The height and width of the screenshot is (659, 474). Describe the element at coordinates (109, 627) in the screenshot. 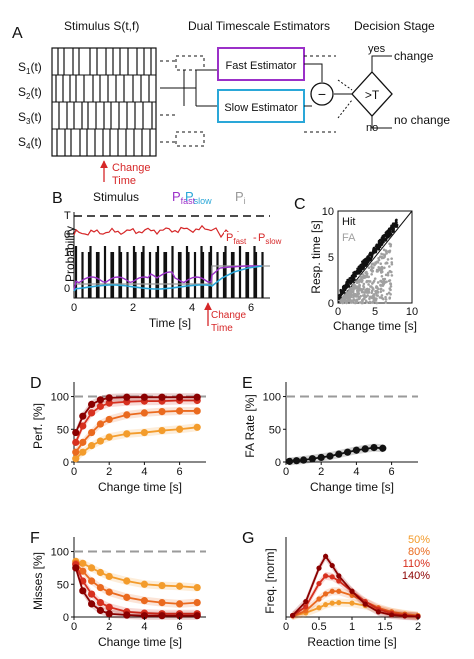

I see `xtick-2: 2` at that location.